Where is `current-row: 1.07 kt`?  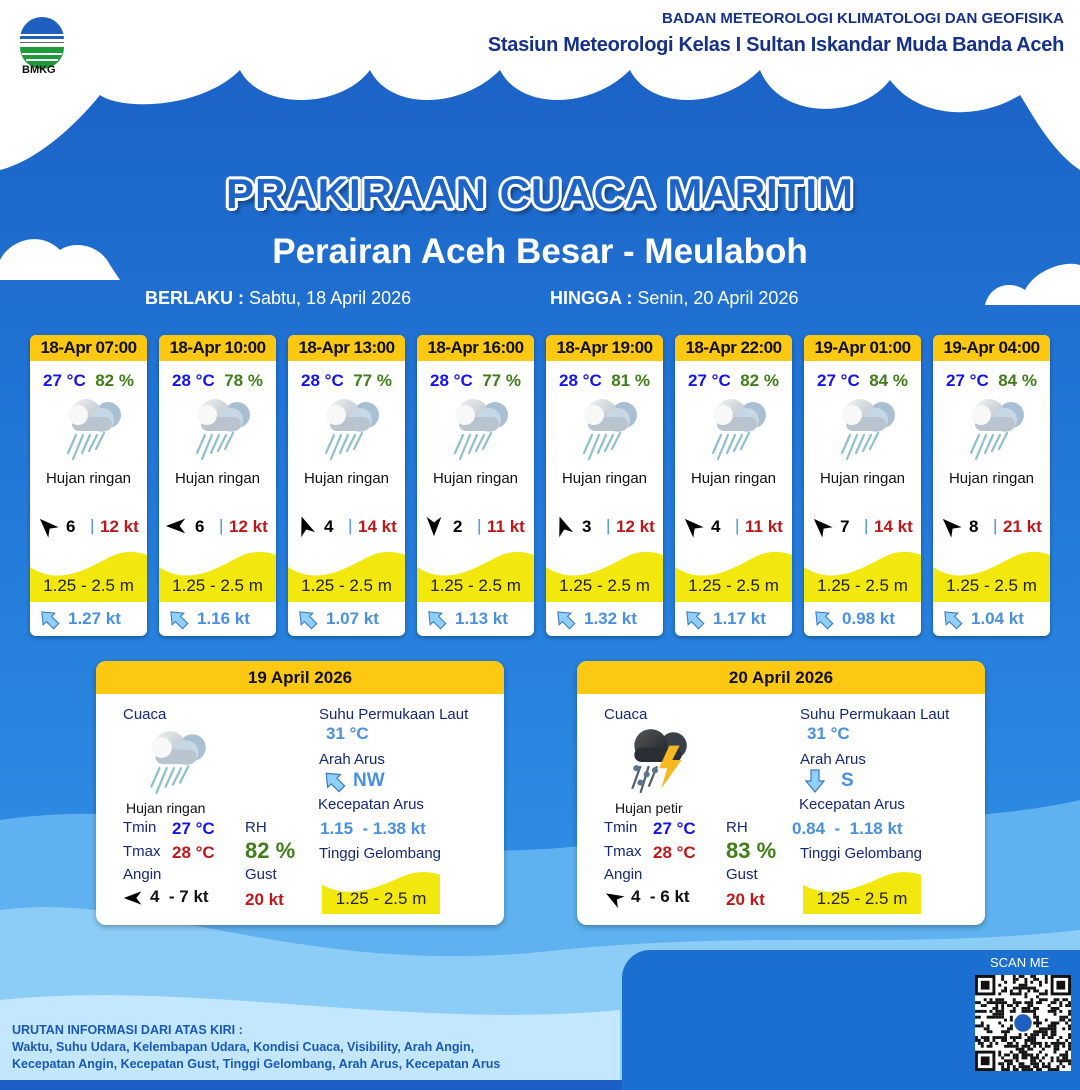
current-row: 1.07 kt is located at coordinates (337, 619).